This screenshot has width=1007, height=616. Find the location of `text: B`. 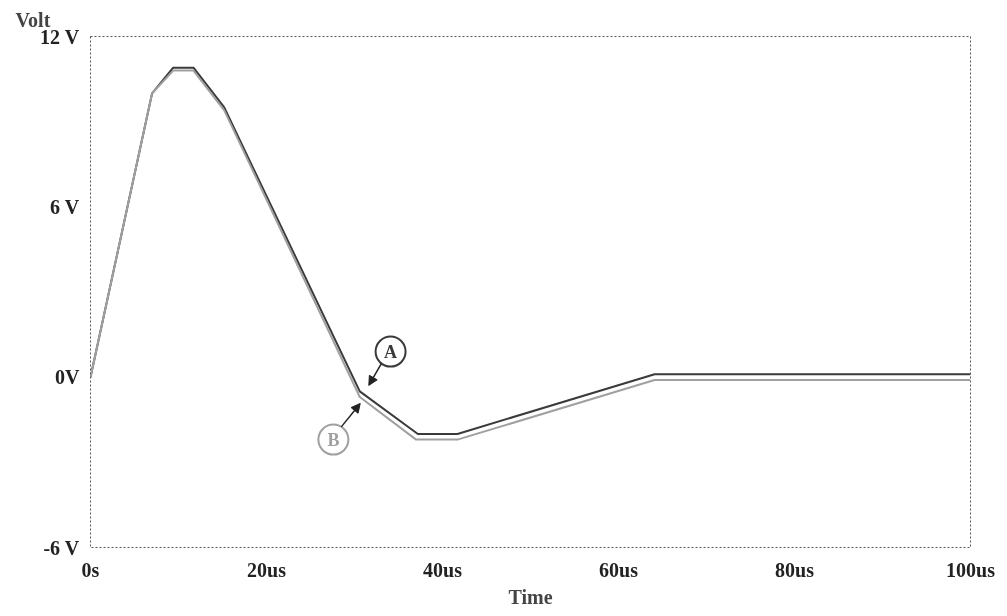

text: B is located at coordinates (333, 439).